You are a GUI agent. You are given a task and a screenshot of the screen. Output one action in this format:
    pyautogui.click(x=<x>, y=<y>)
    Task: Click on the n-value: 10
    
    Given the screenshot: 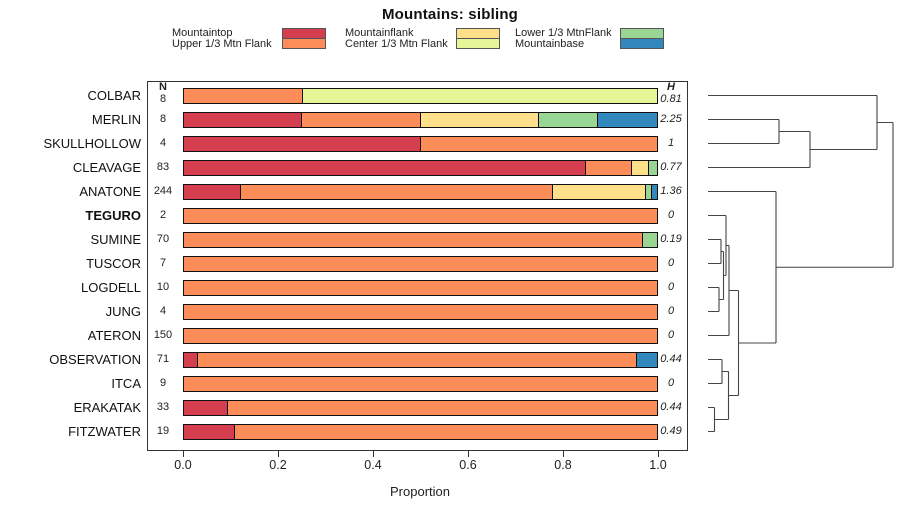 What is the action you would take?
    pyautogui.click(x=163, y=287)
    